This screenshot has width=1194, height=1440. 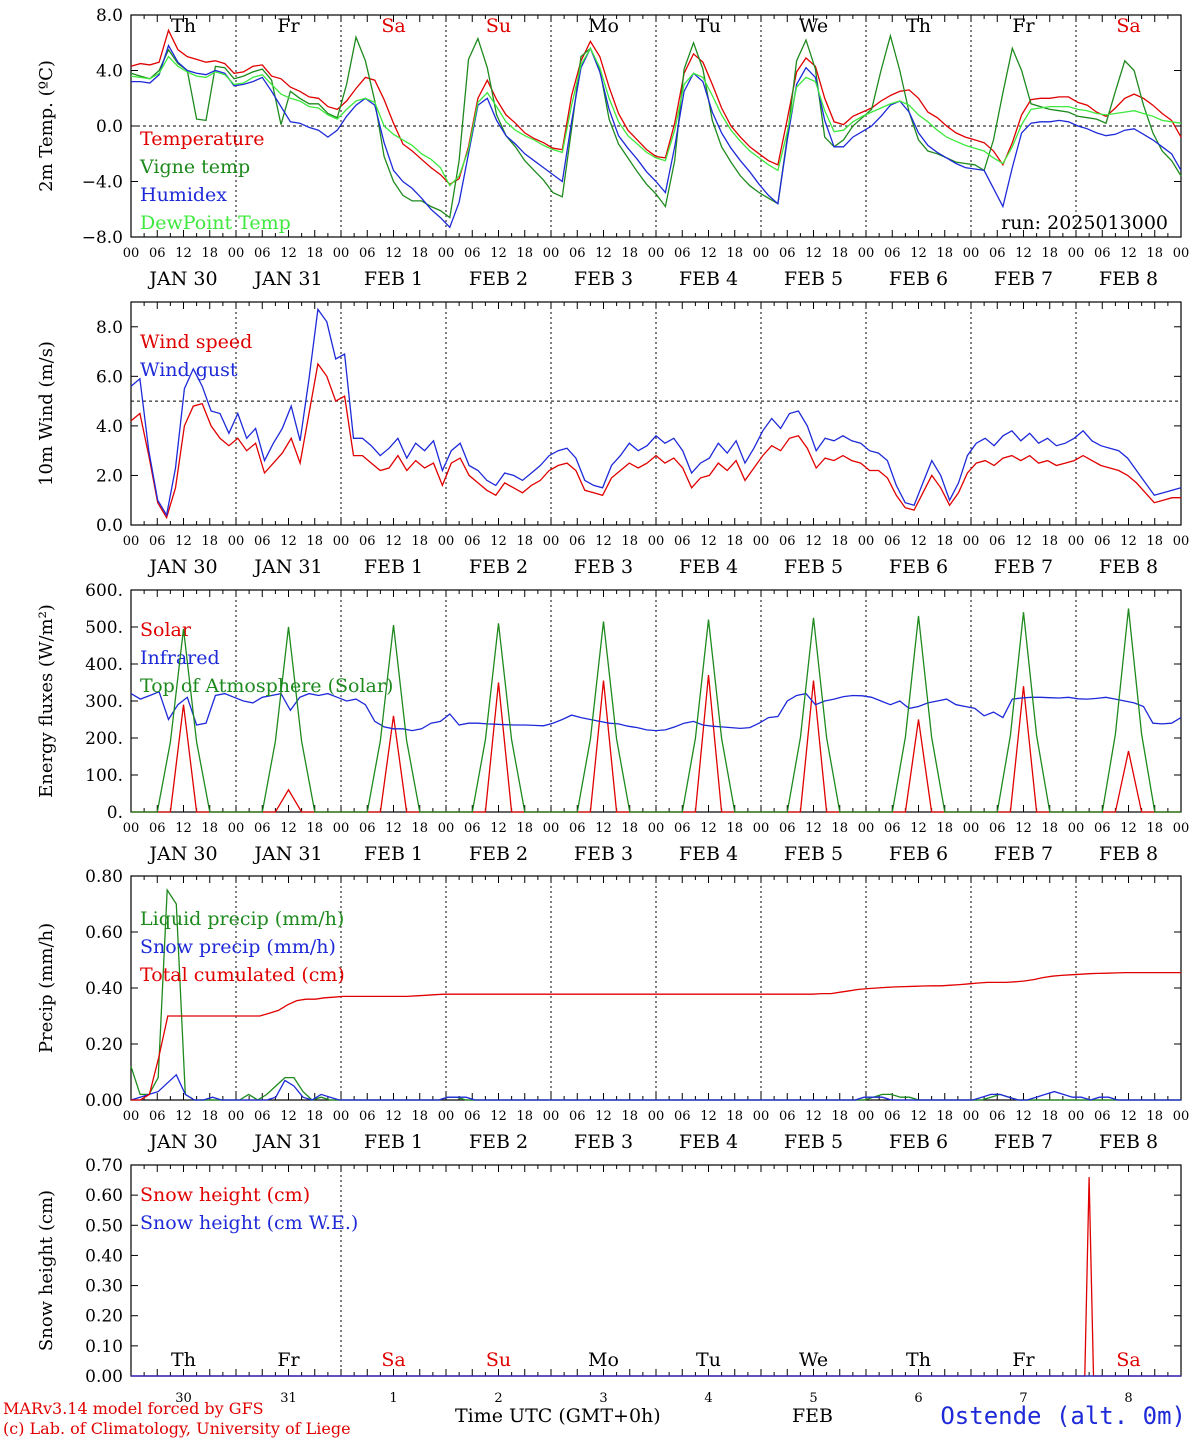 I want to click on y-axis-label: 2m Temp. (ºC), so click(x=46, y=126).